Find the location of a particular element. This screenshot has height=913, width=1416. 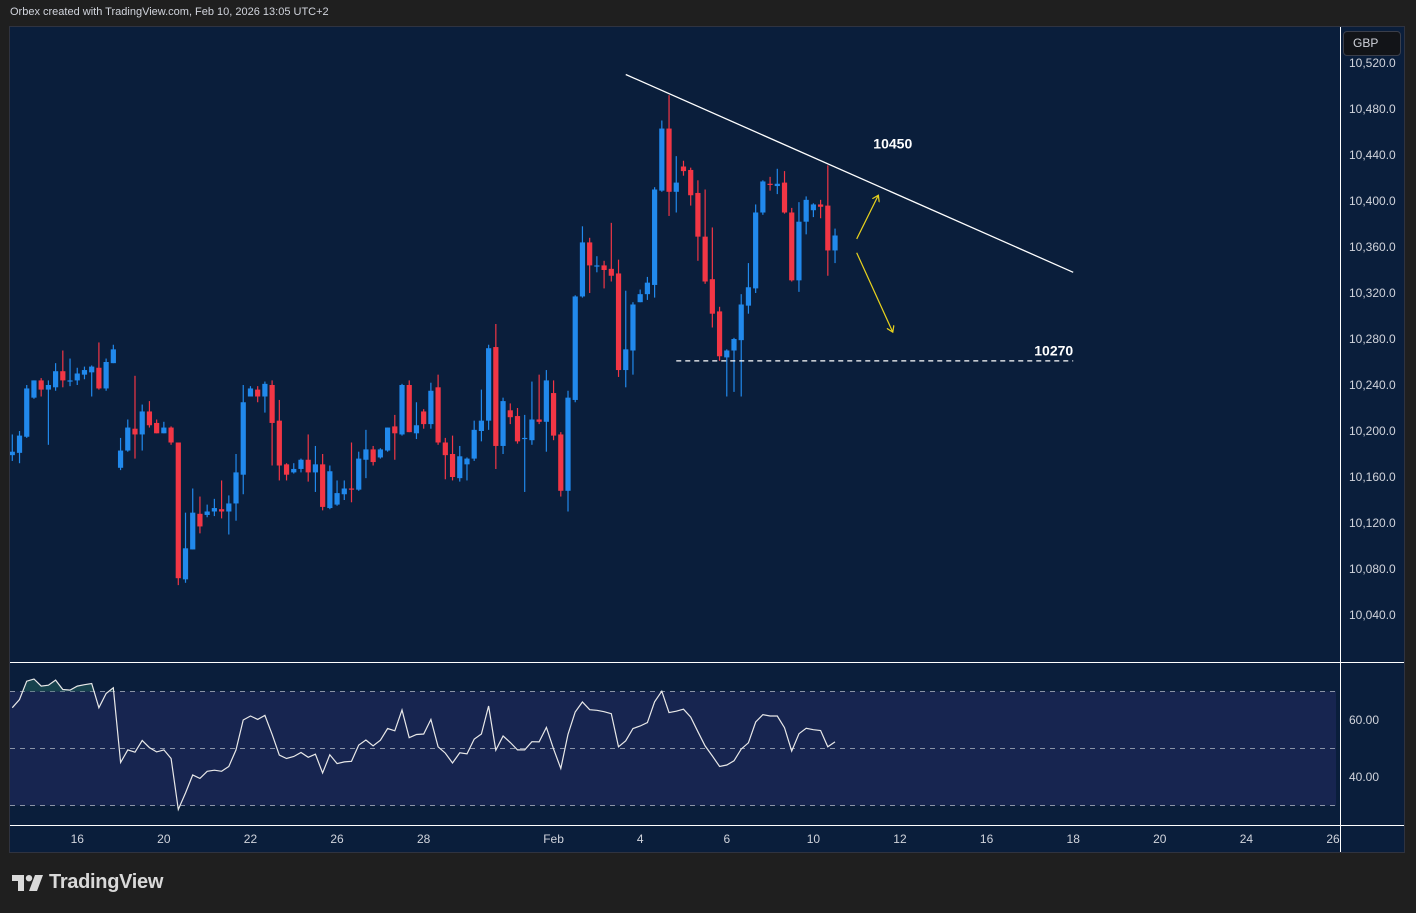

tradingview-logo: TradingView is located at coordinates (87, 882).